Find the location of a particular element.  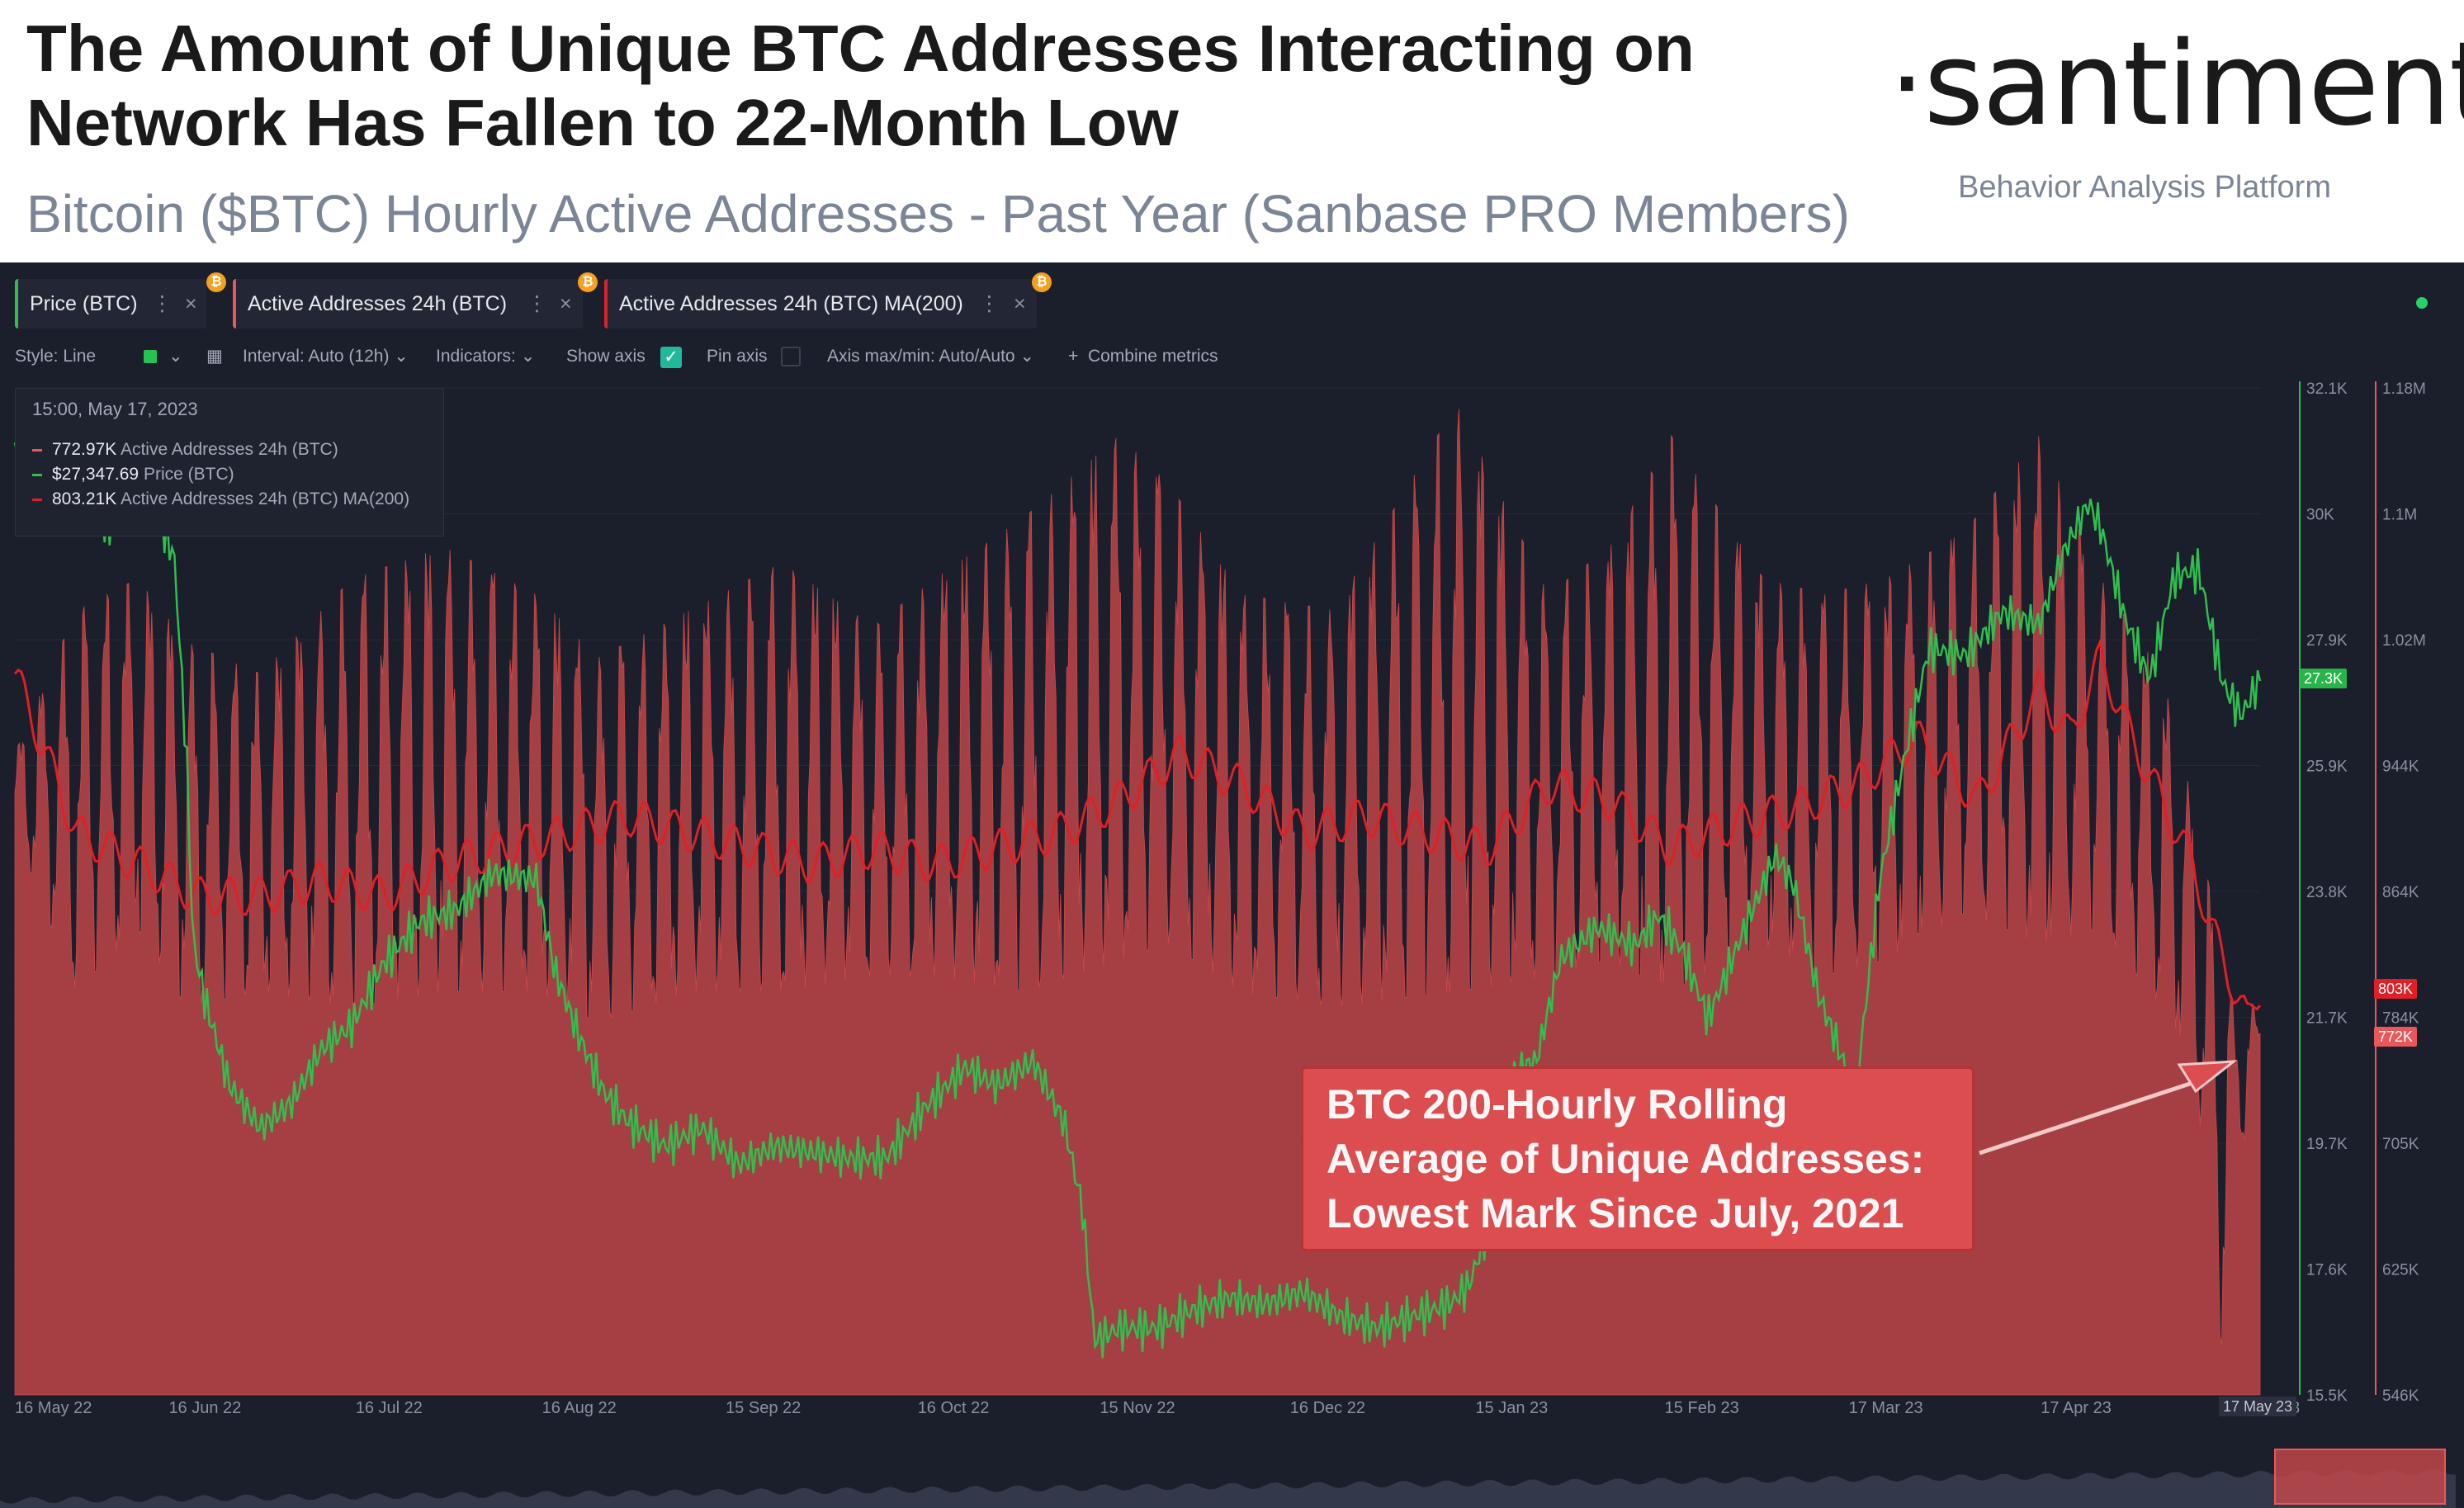

active-axis-tick-label: 1.1M is located at coordinates (2399, 515).